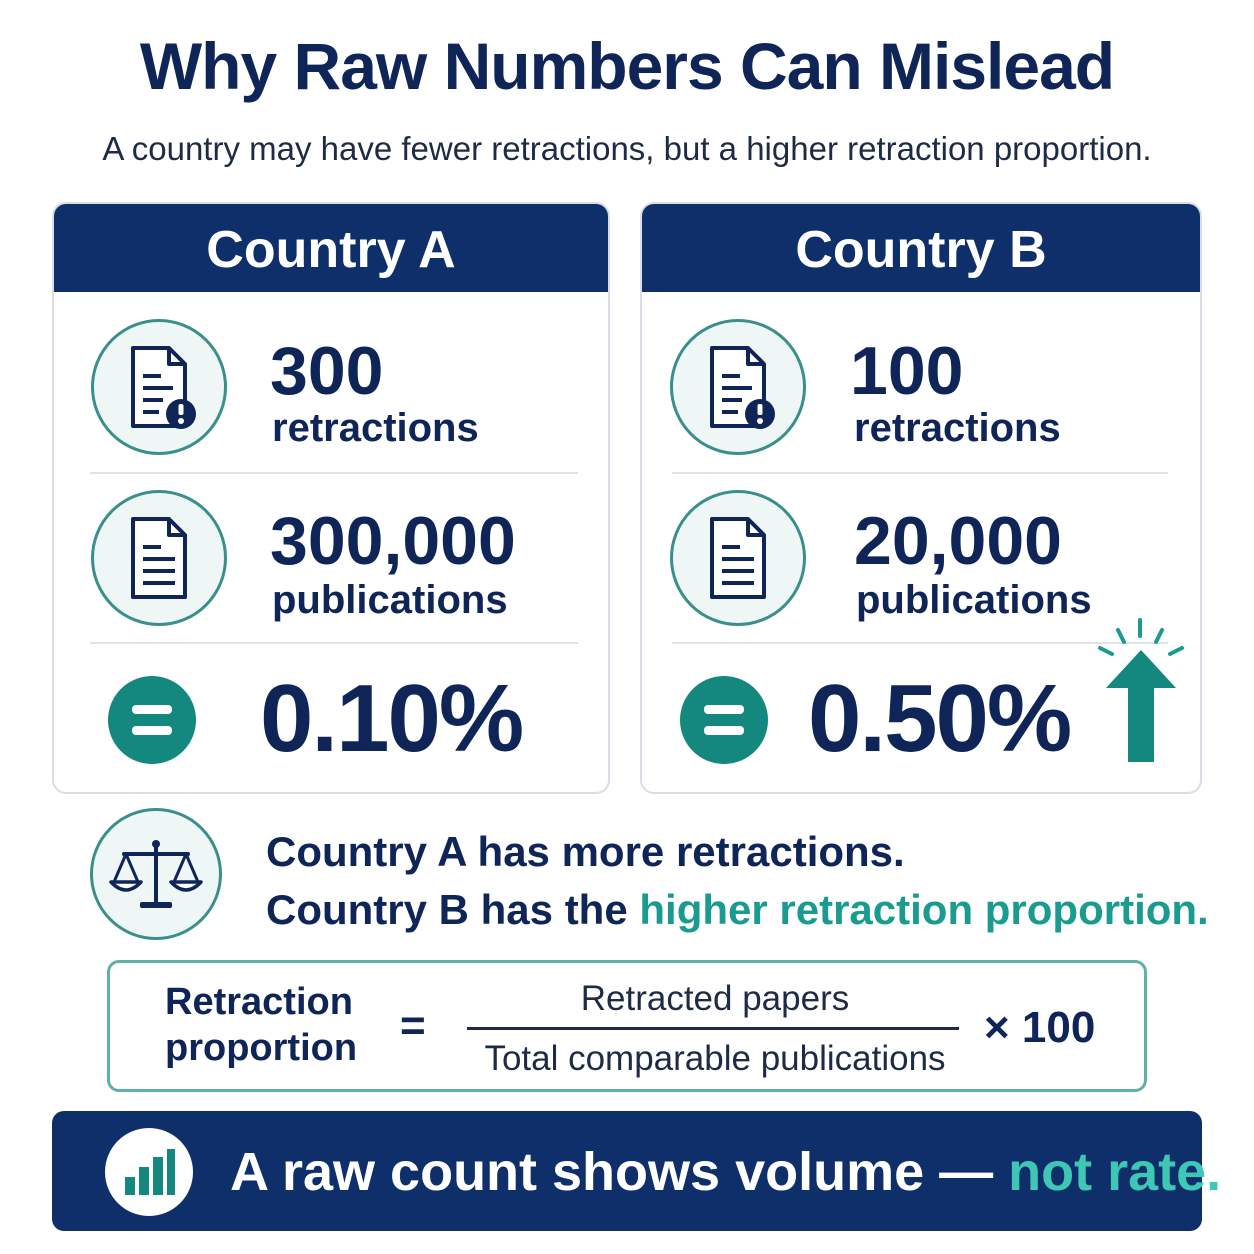  What do you see at coordinates (715, 998) in the screenshot?
I see `formula-numerator: Retracted papers` at bounding box center [715, 998].